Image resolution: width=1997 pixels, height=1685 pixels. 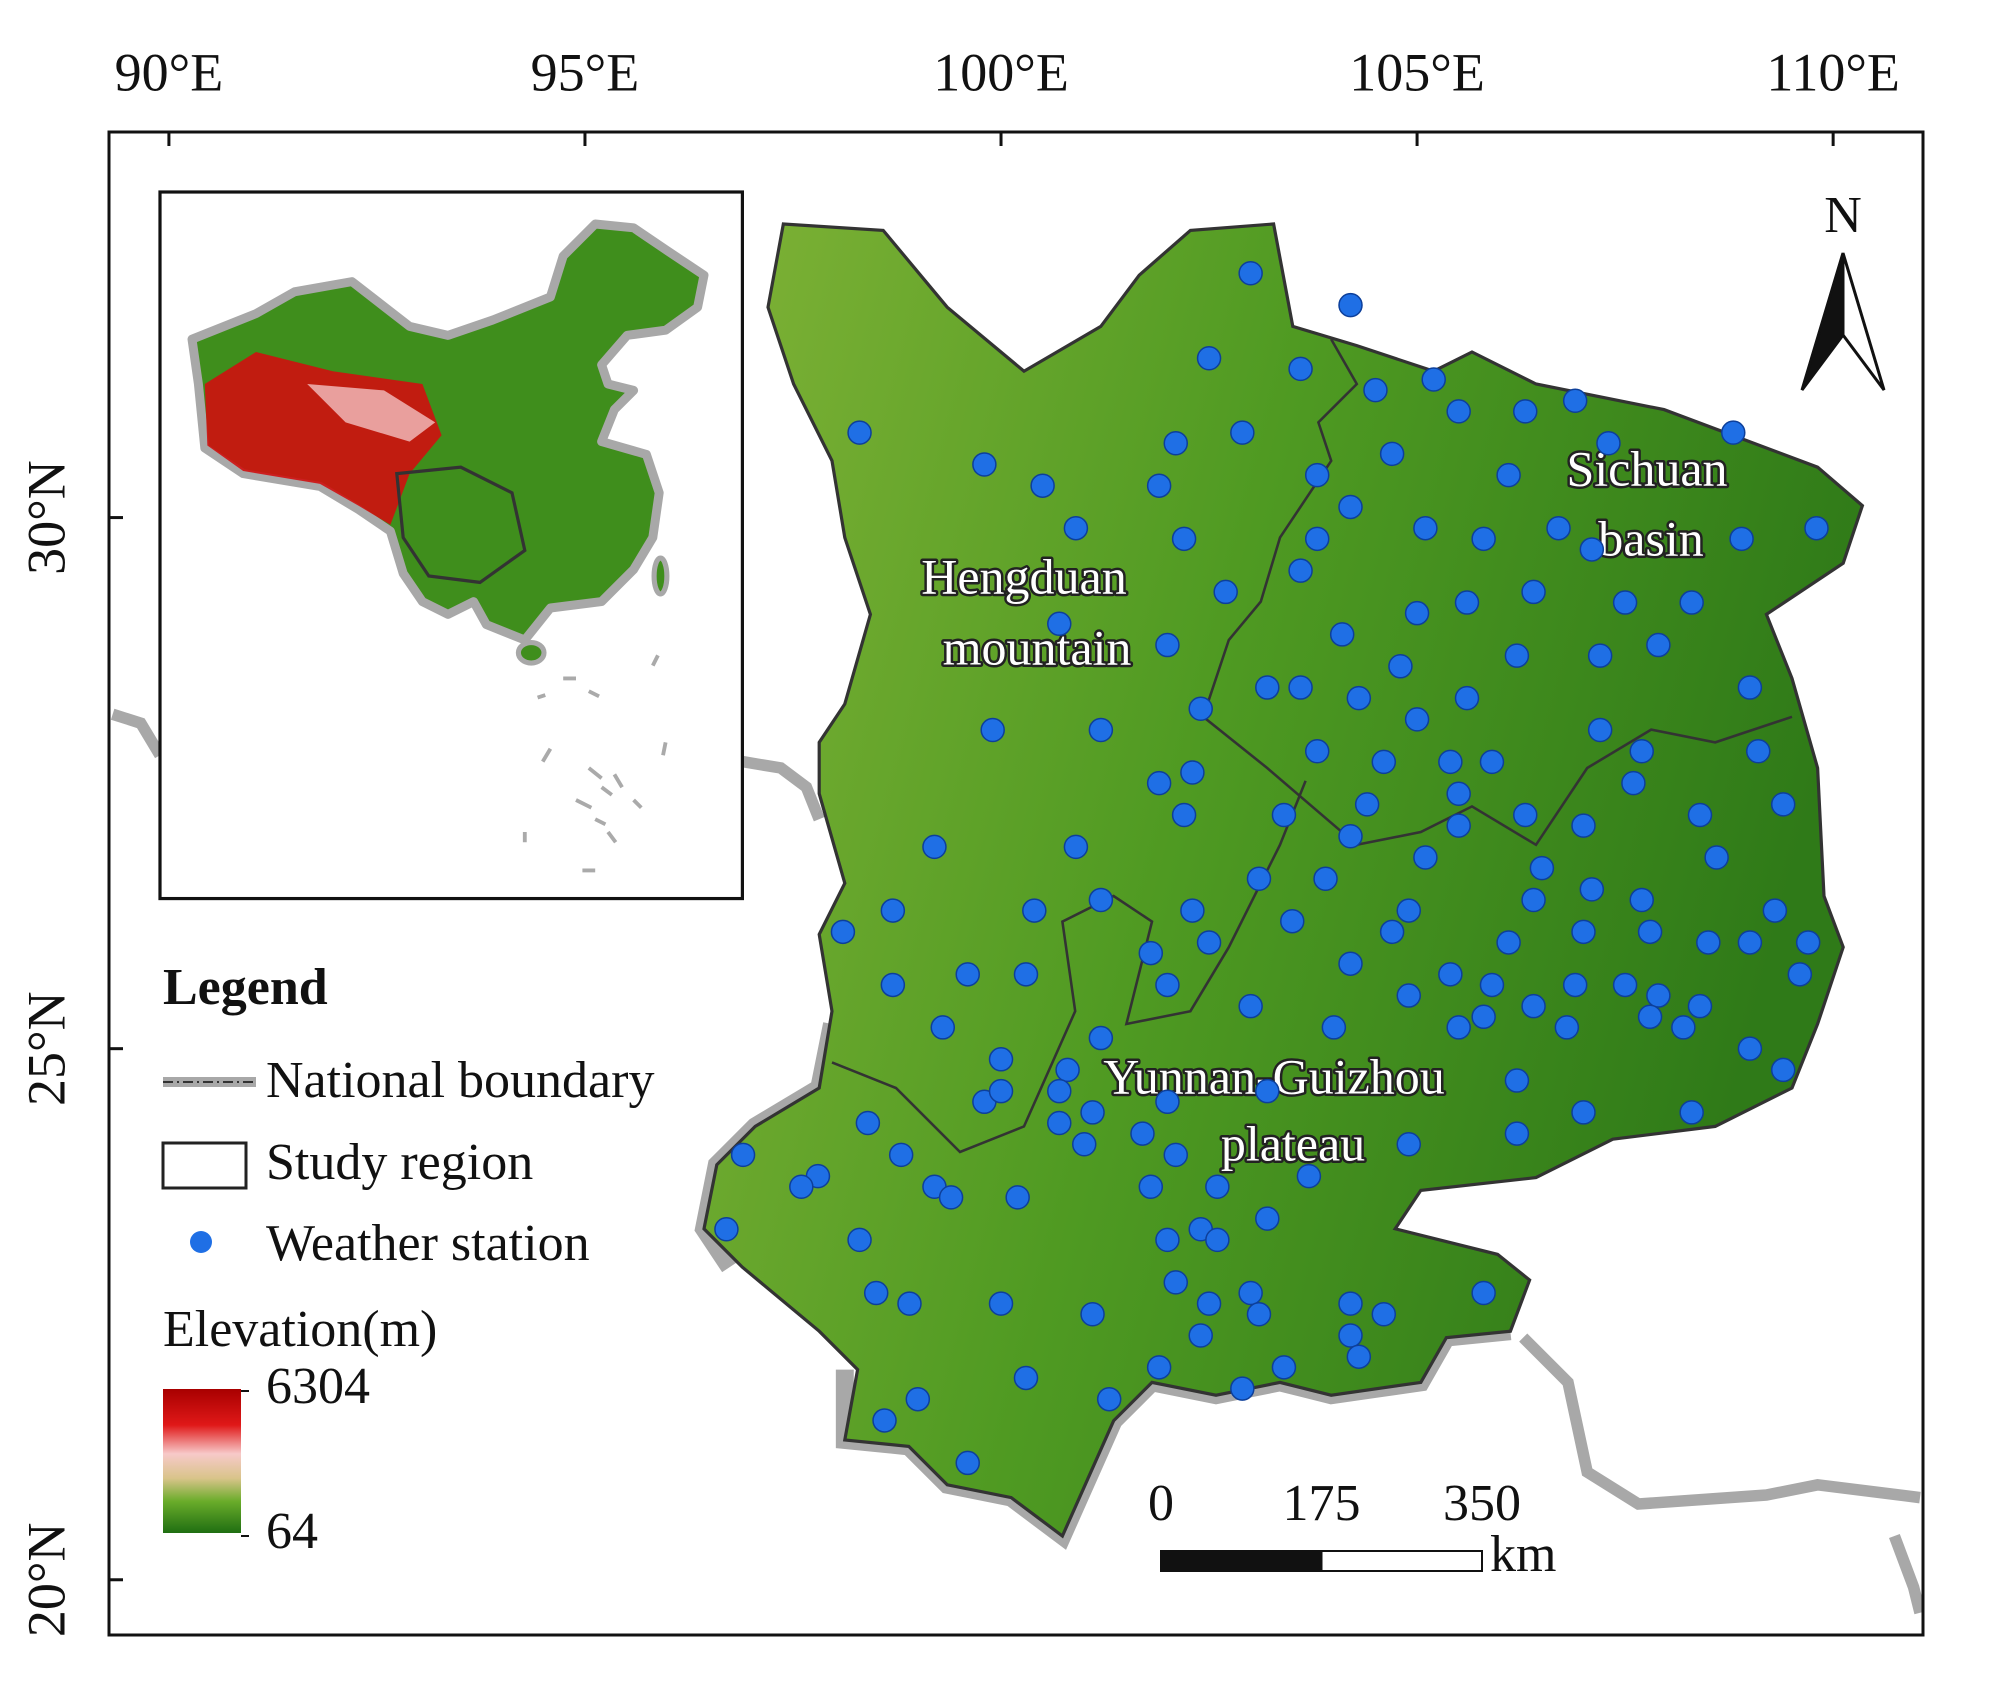 I want to click on legend-label: Weather station, so click(x=428, y=1243).